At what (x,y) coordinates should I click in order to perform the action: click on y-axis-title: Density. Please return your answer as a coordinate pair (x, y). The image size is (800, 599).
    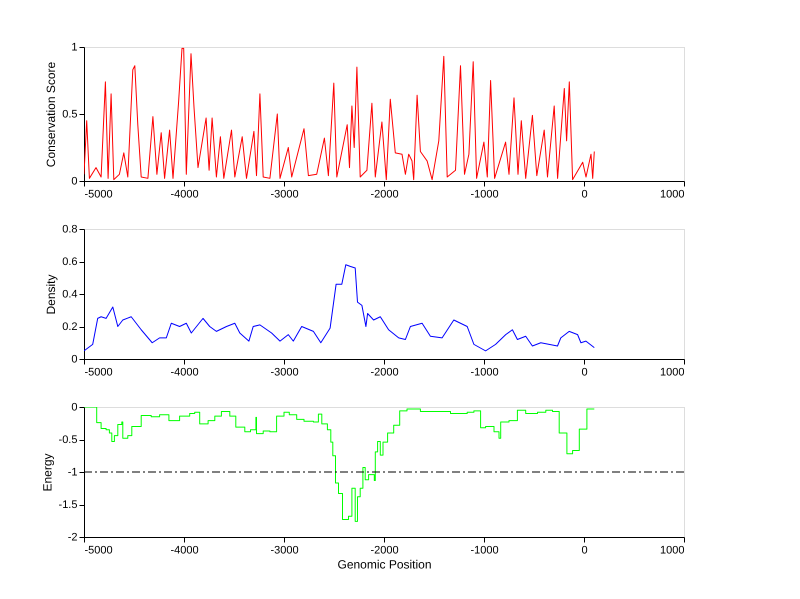
    Looking at the image, I should click on (51, 294).